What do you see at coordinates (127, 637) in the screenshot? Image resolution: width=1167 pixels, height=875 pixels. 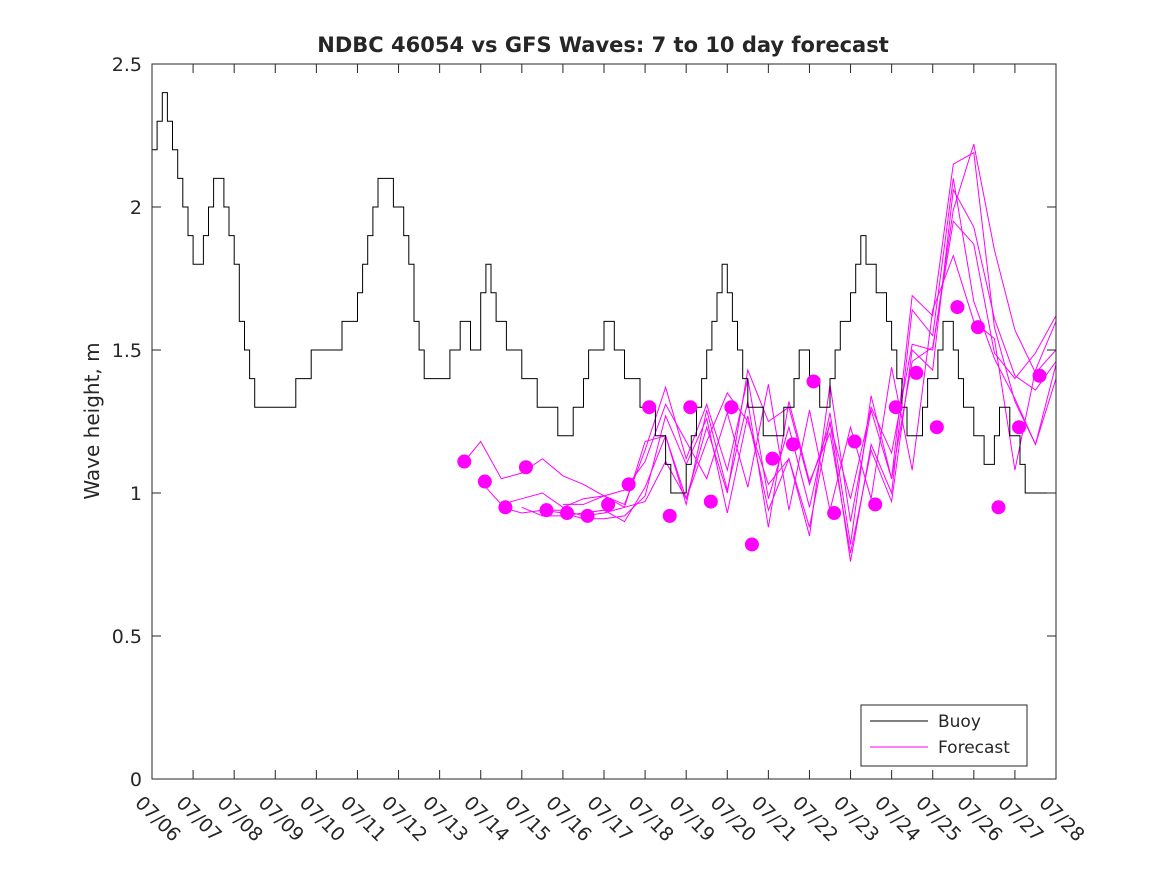 I see `y-tick-label: 0.5` at bounding box center [127, 637].